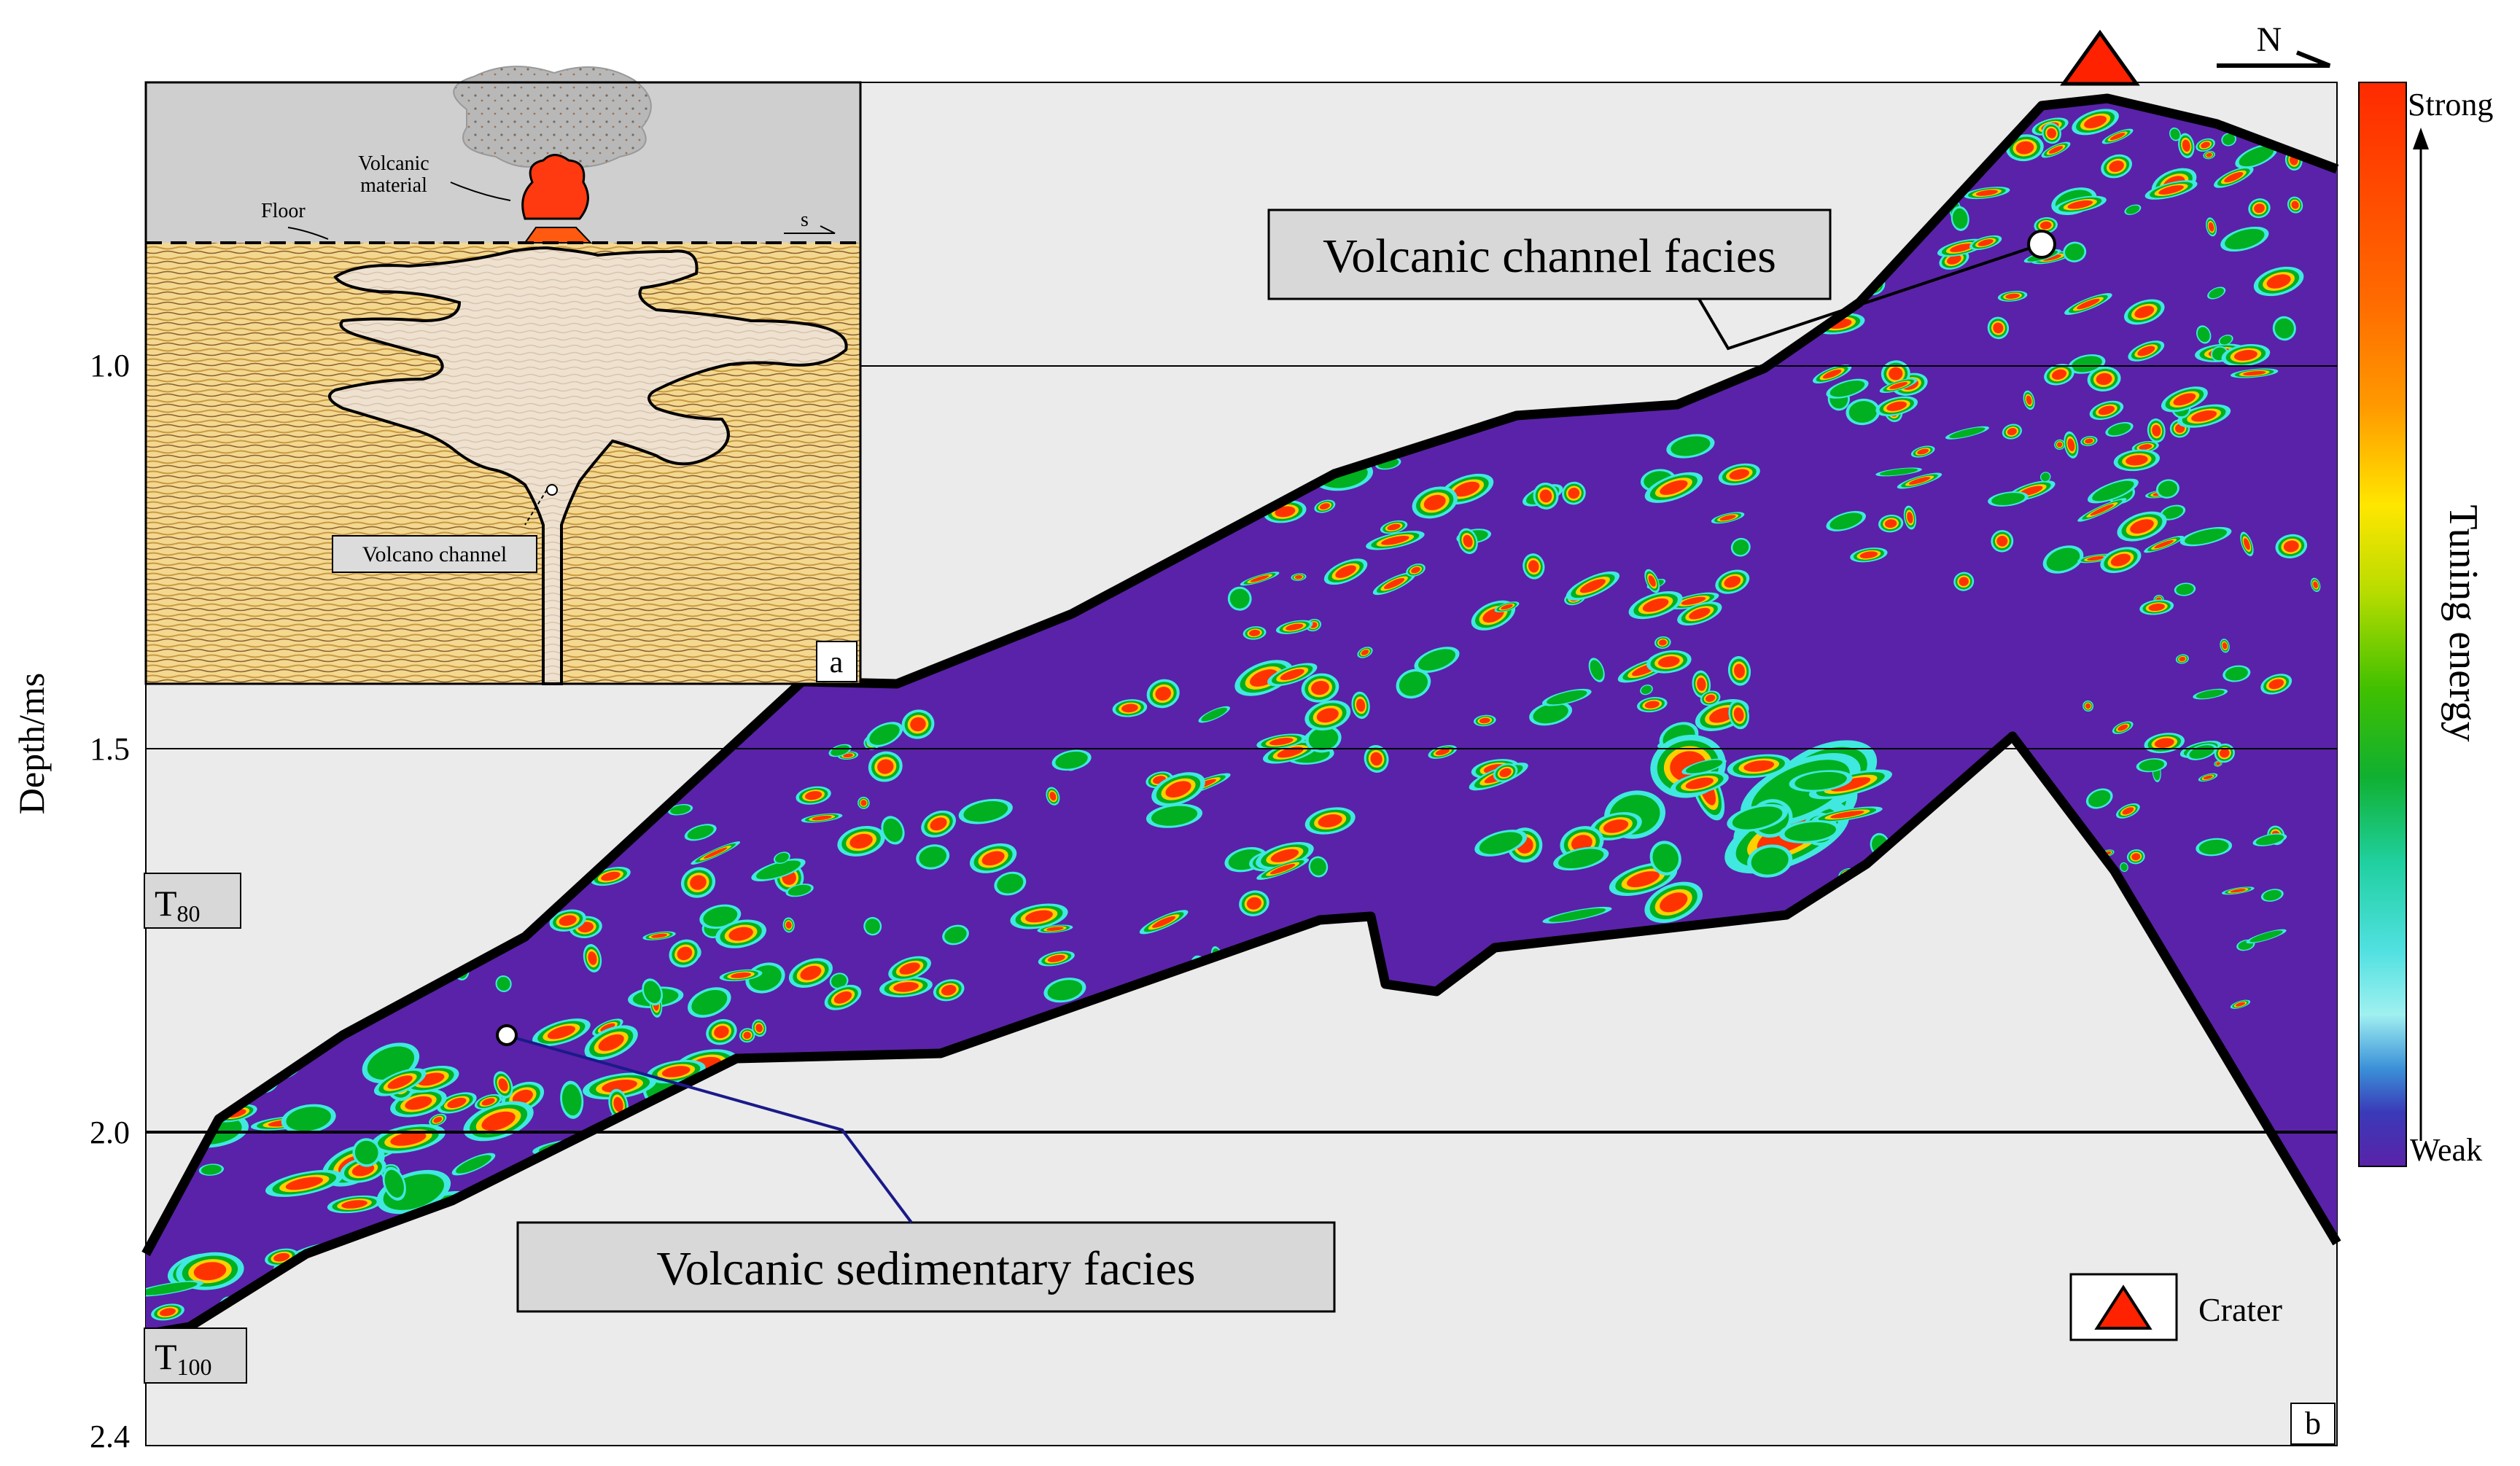 This screenshot has width=2520, height=1466. Describe the element at coordinates (1870, 297) in the screenshot. I see `channel-facies-leader` at that location.